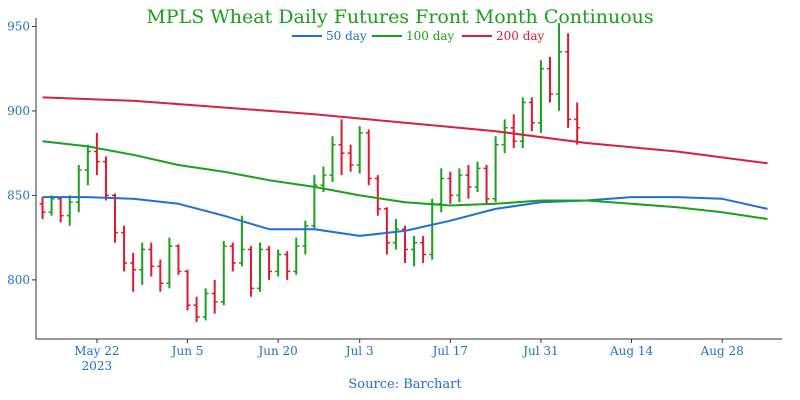 The width and height of the screenshot is (800, 400). Describe the element at coordinates (449, 351) in the screenshot. I see `x-tick-label: Jul 17` at that location.